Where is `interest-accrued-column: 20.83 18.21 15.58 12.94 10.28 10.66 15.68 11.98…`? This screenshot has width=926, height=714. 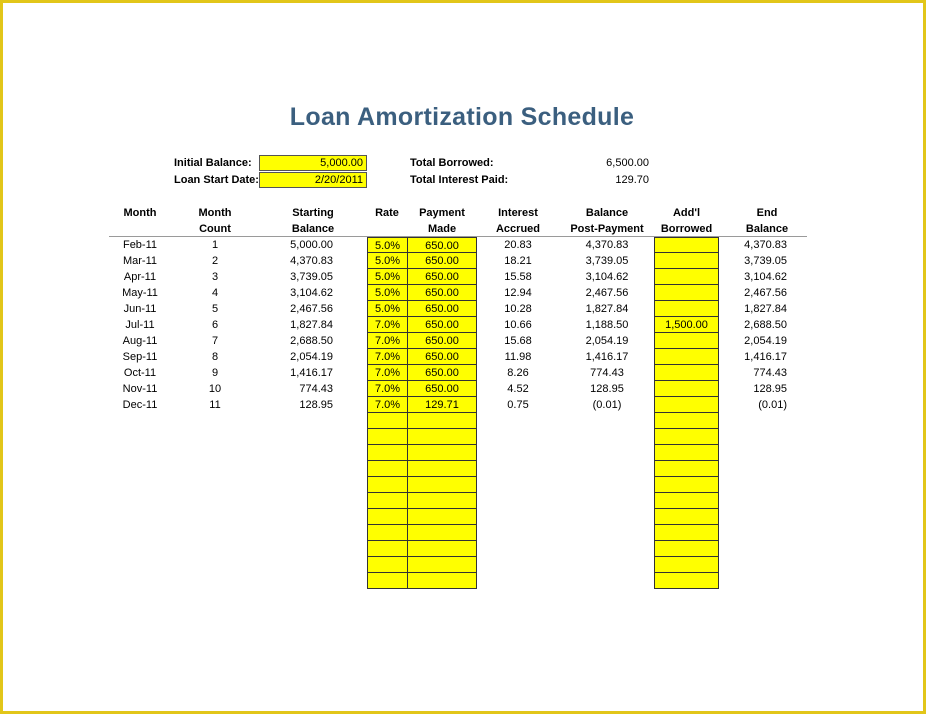
interest-accrued-column: 20.83 18.21 15.58 12.94 10.28 10.66 15.68 11.98… is located at coordinates (518, 325).